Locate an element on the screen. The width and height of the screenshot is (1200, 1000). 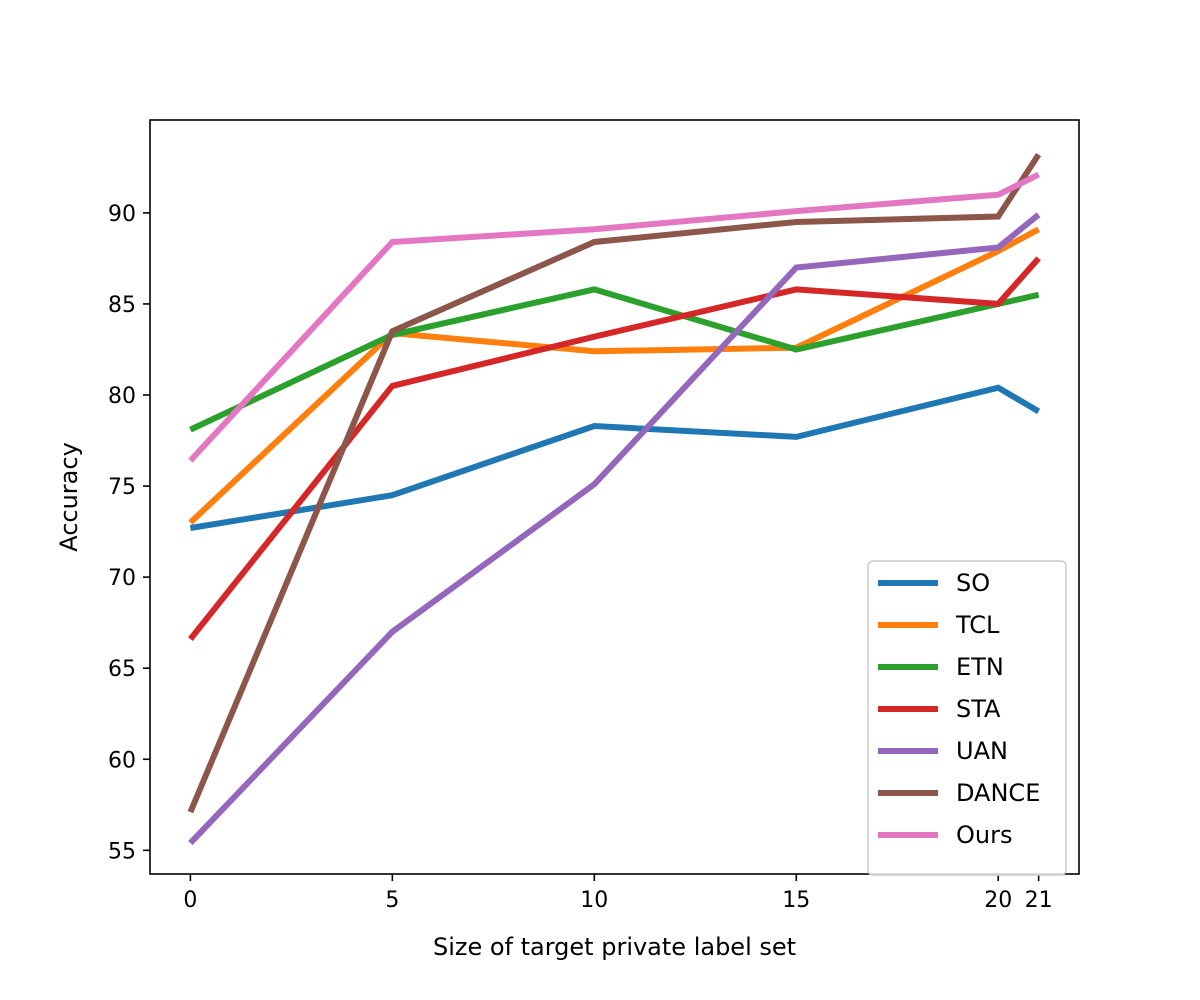
legend-label-uan: UAN is located at coordinates (982, 751).